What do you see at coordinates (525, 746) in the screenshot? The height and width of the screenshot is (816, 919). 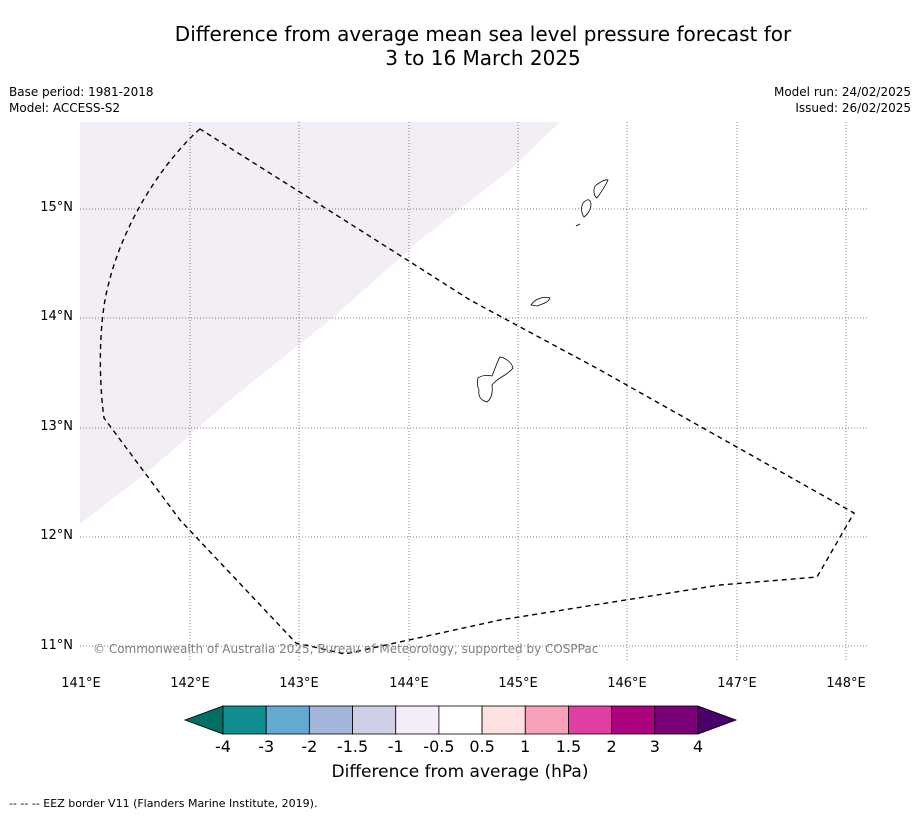 I see `colorbar-tick-label: 1` at bounding box center [525, 746].